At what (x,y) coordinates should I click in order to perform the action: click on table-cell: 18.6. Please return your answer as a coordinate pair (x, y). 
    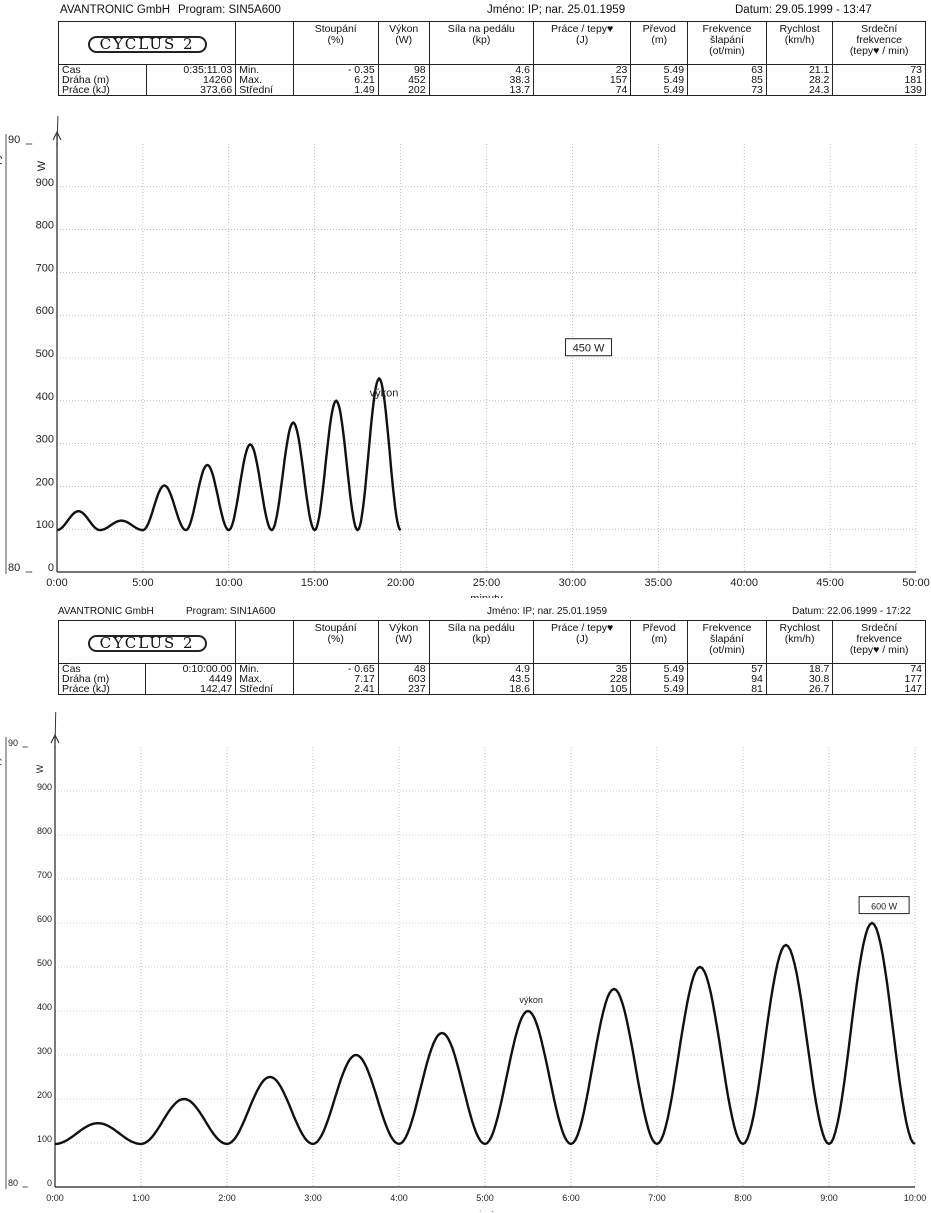
    Looking at the image, I should click on (481, 689).